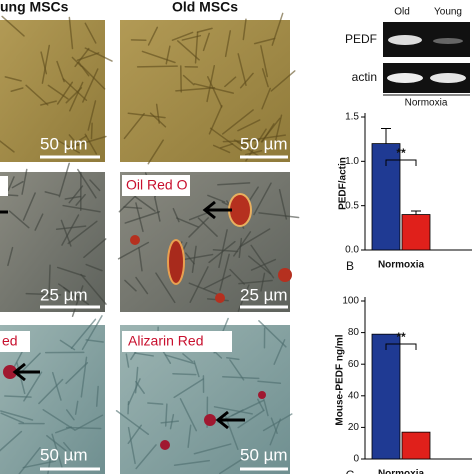  Describe the element at coordinates (34, 7) in the screenshot. I see `column-header: ung MSCs` at that location.